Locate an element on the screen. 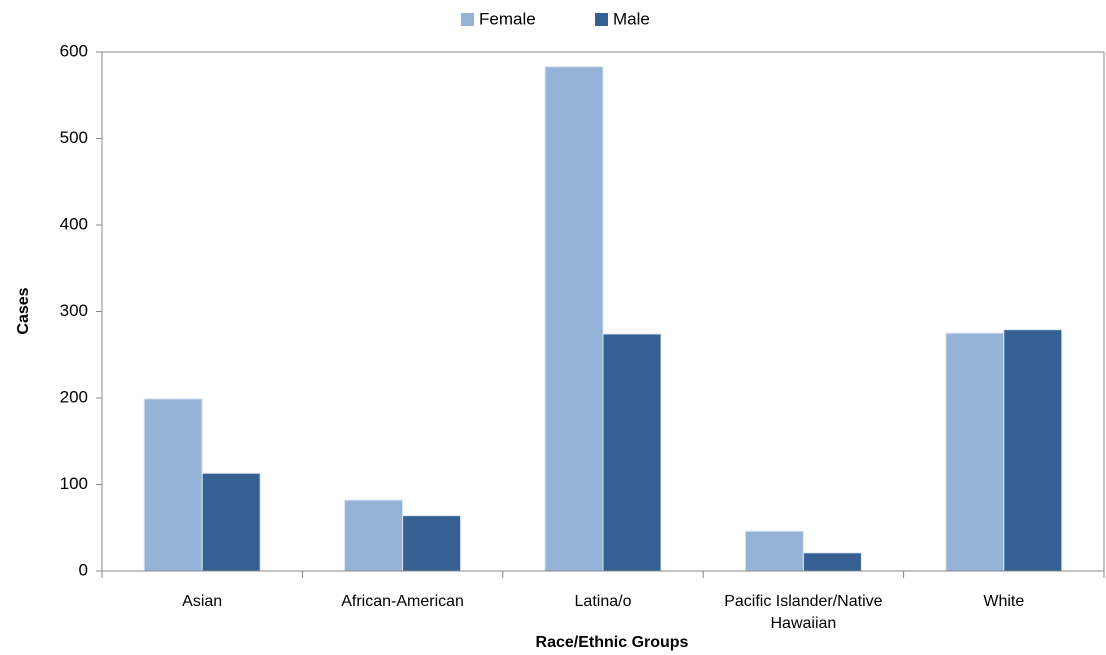 This screenshot has height=655, width=1106. y-tick-label: 300 is located at coordinates (74, 310).